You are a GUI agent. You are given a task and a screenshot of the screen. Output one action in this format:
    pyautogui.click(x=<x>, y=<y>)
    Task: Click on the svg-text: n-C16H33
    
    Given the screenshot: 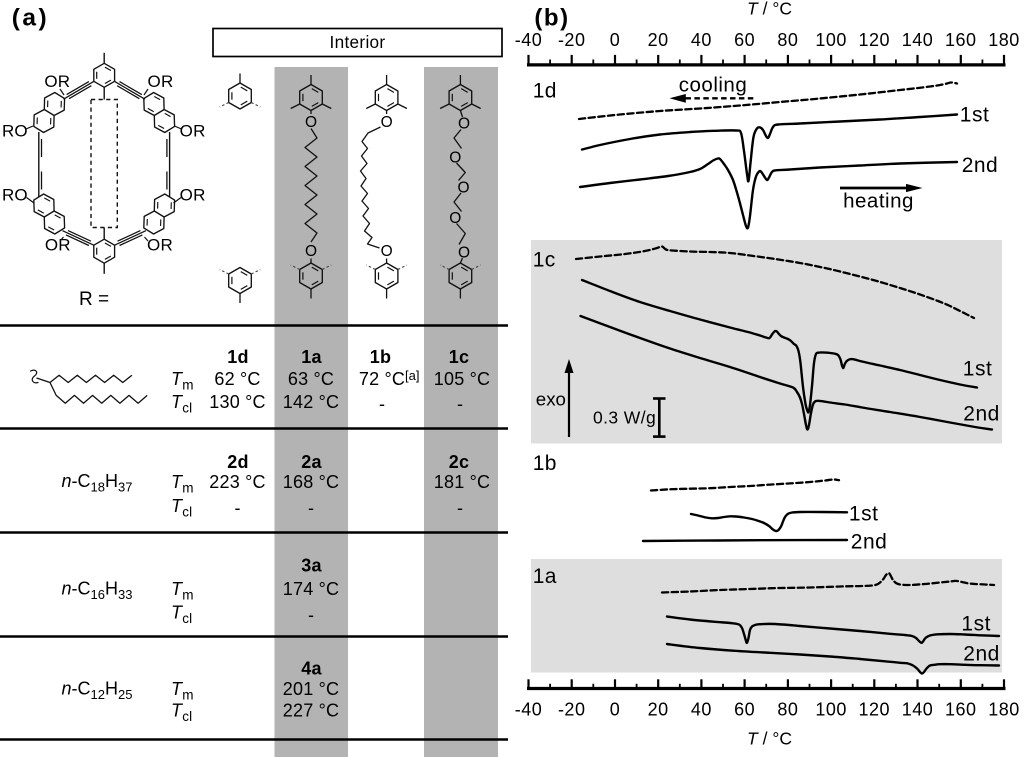 What is the action you would take?
    pyautogui.click(x=97, y=591)
    